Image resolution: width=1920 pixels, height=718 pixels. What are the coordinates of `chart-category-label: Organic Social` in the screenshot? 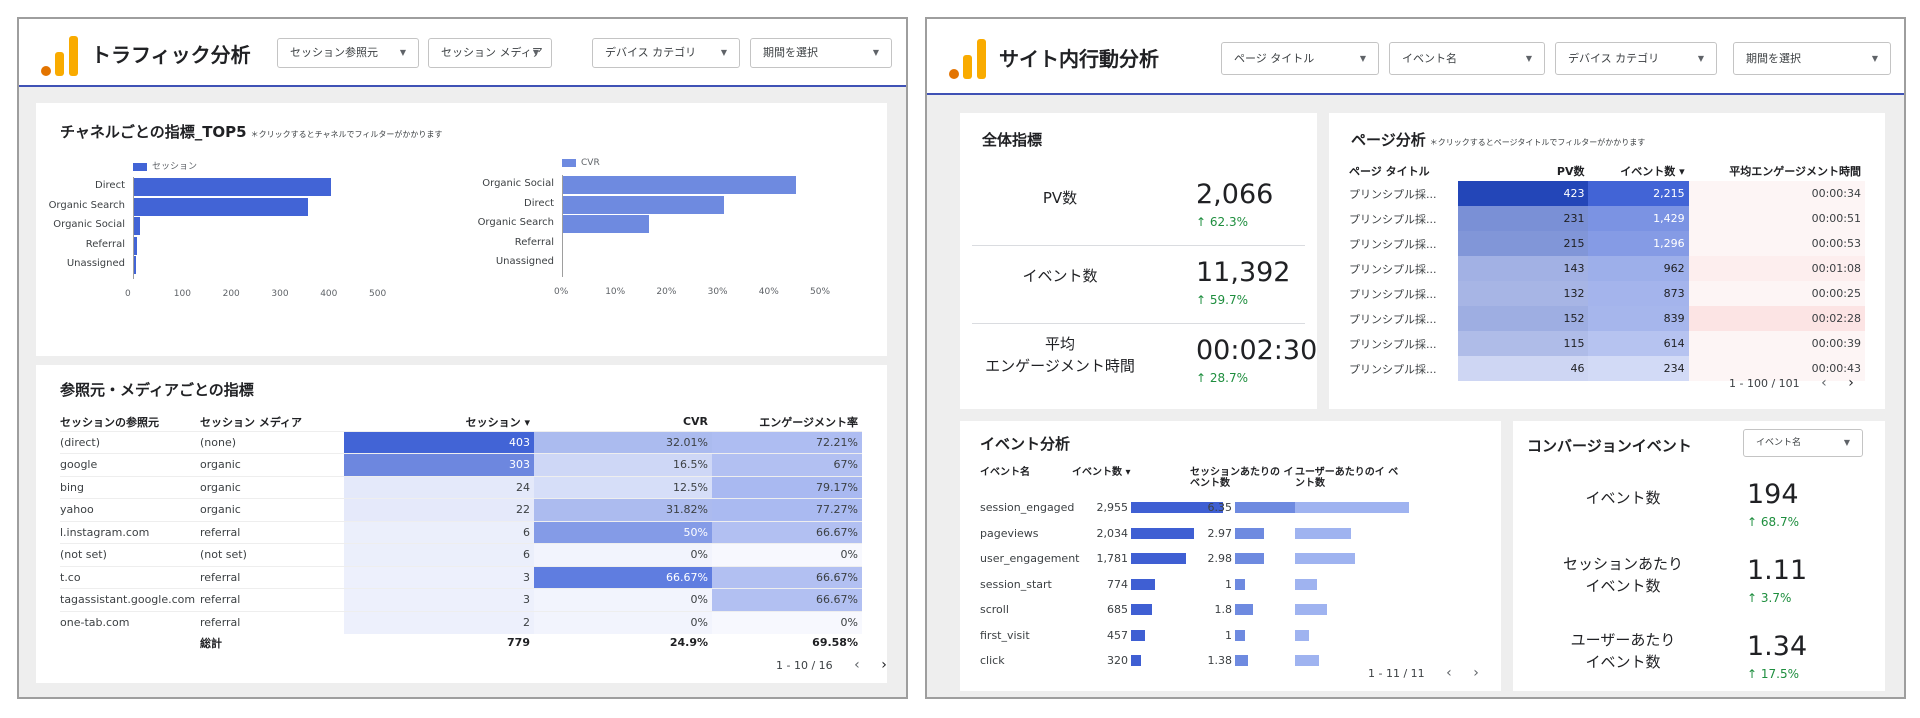 It's located at (89, 224).